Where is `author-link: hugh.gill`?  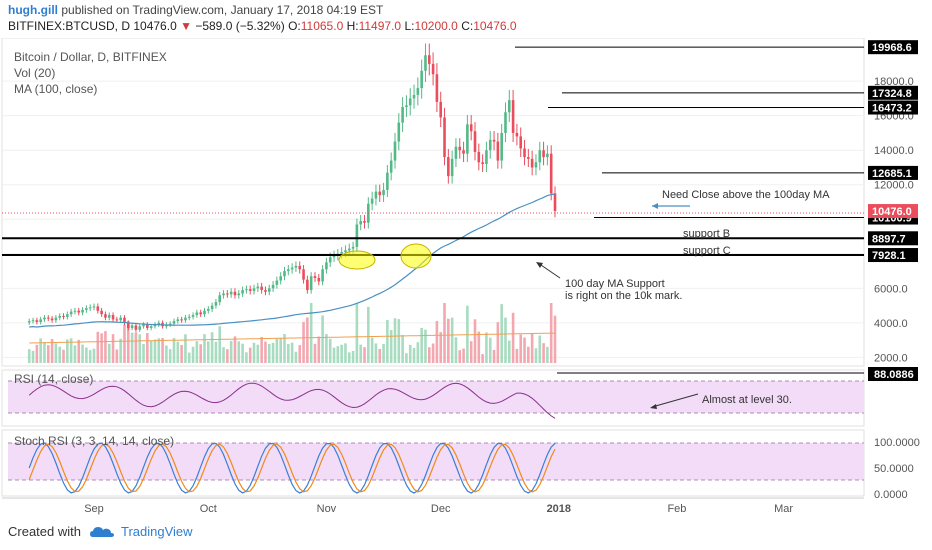
author-link: hugh.gill is located at coordinates (33, 10).